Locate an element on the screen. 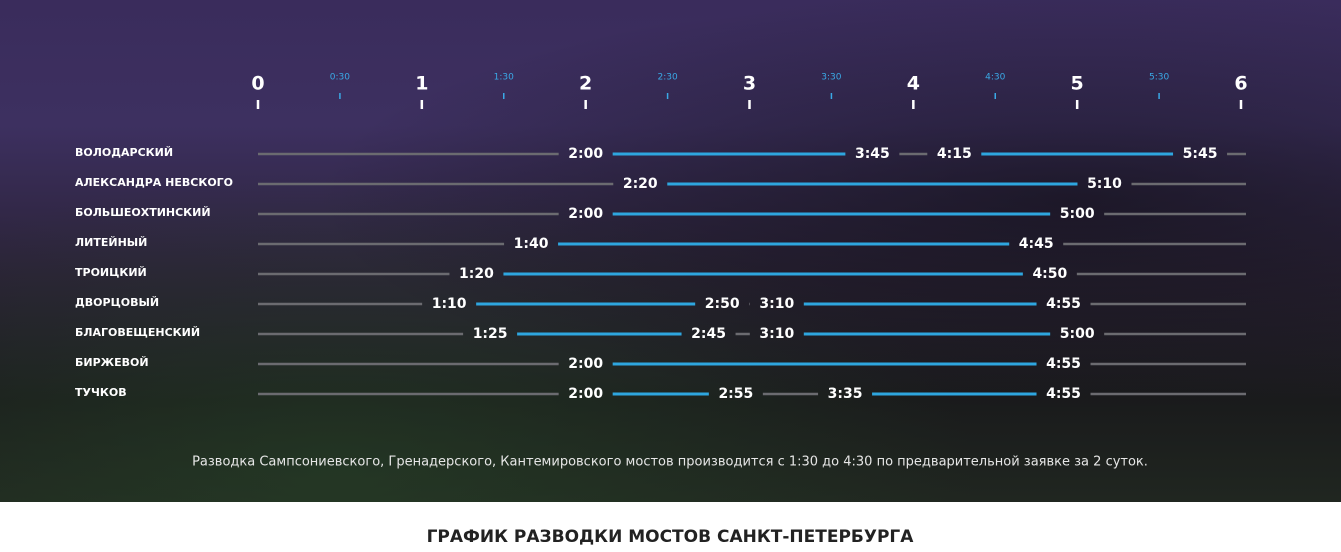  time-label: 2:45 is located at coordinates (708, 334).